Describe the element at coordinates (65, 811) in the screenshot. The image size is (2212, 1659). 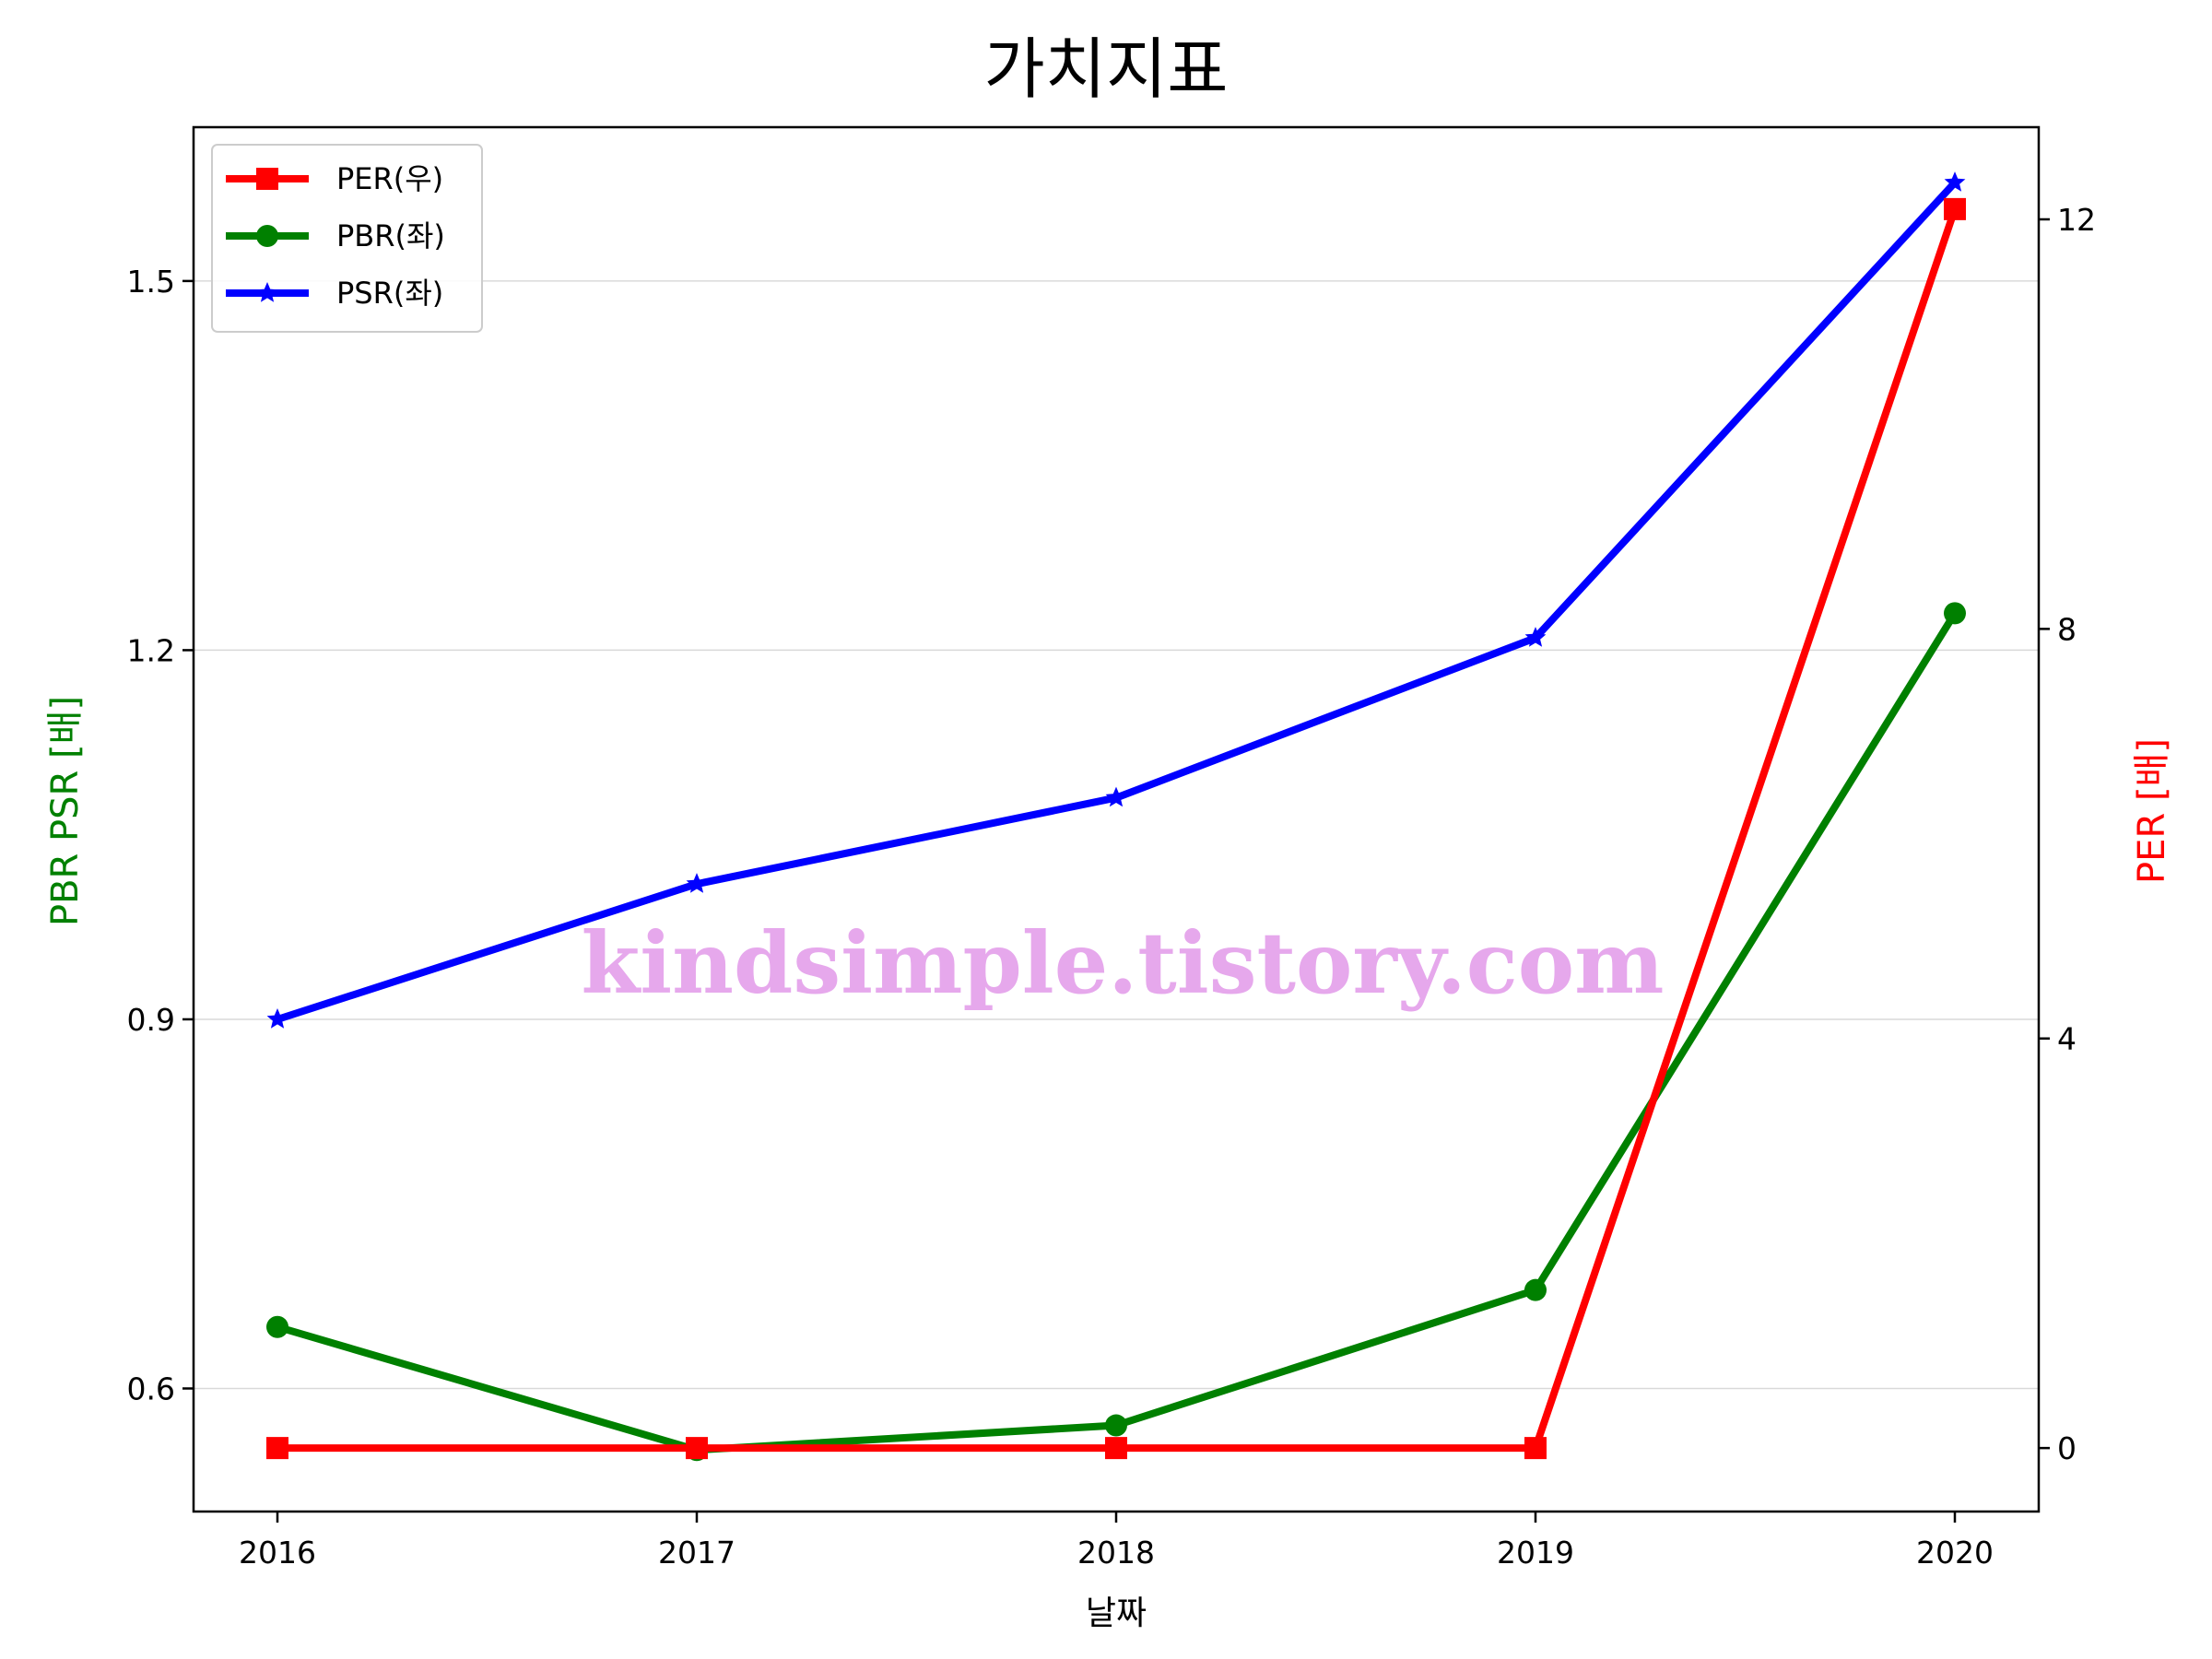
I see `y-axis-left-label: PBR PSR [배]` at that location.